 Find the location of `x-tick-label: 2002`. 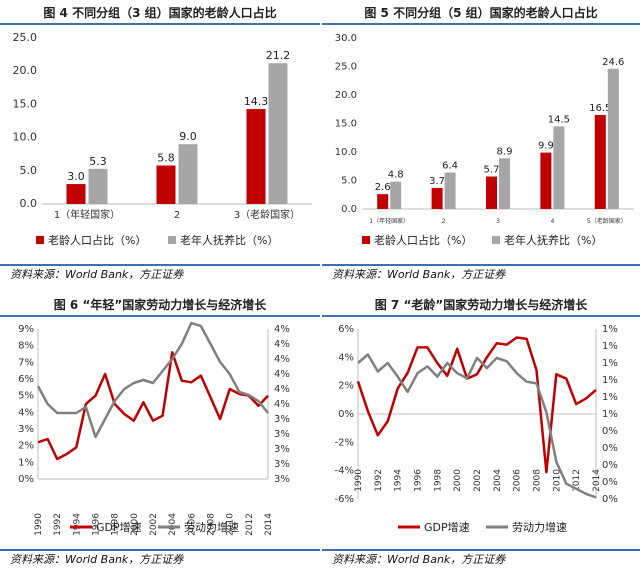

x-tick-label: 2002 is located at coordinates (154, 524).